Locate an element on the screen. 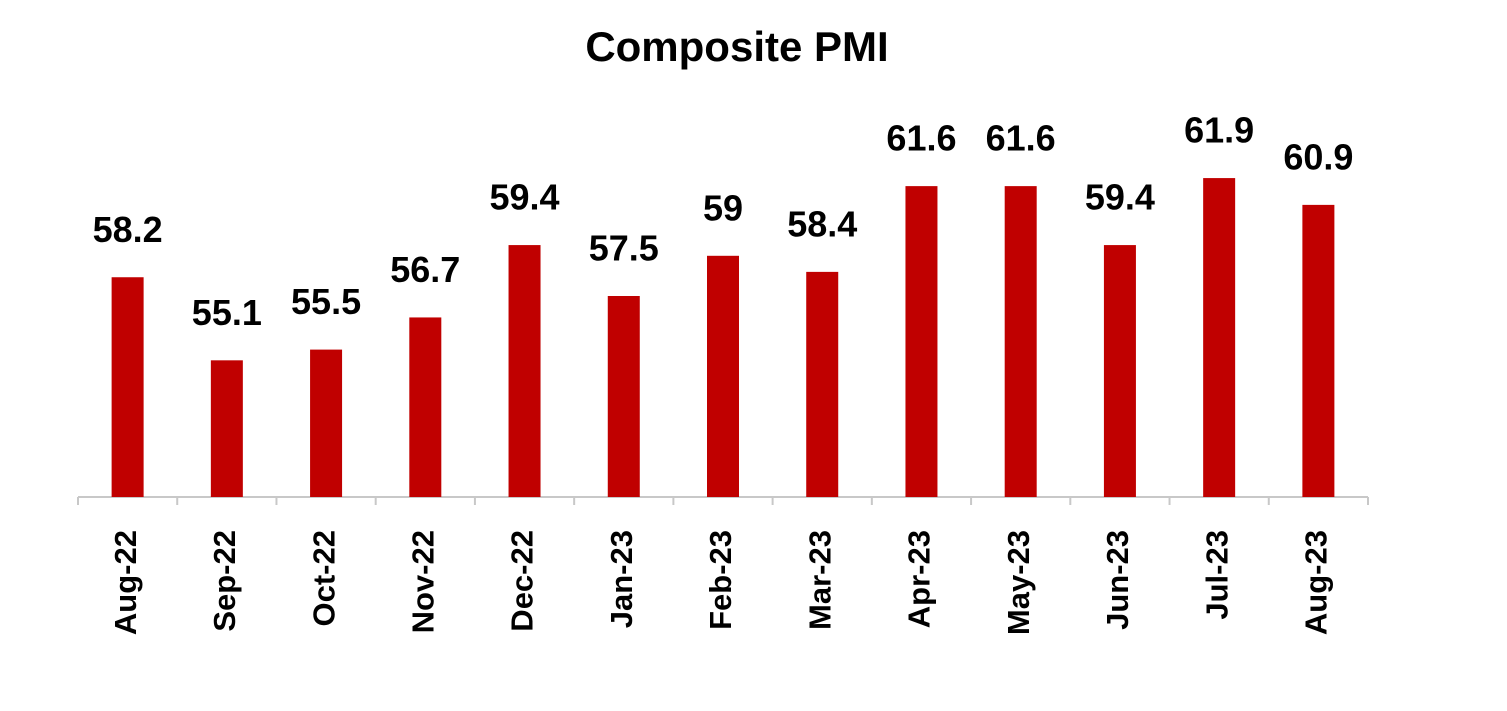  value-label: 60.9 is located at coordinates (1318, 156).